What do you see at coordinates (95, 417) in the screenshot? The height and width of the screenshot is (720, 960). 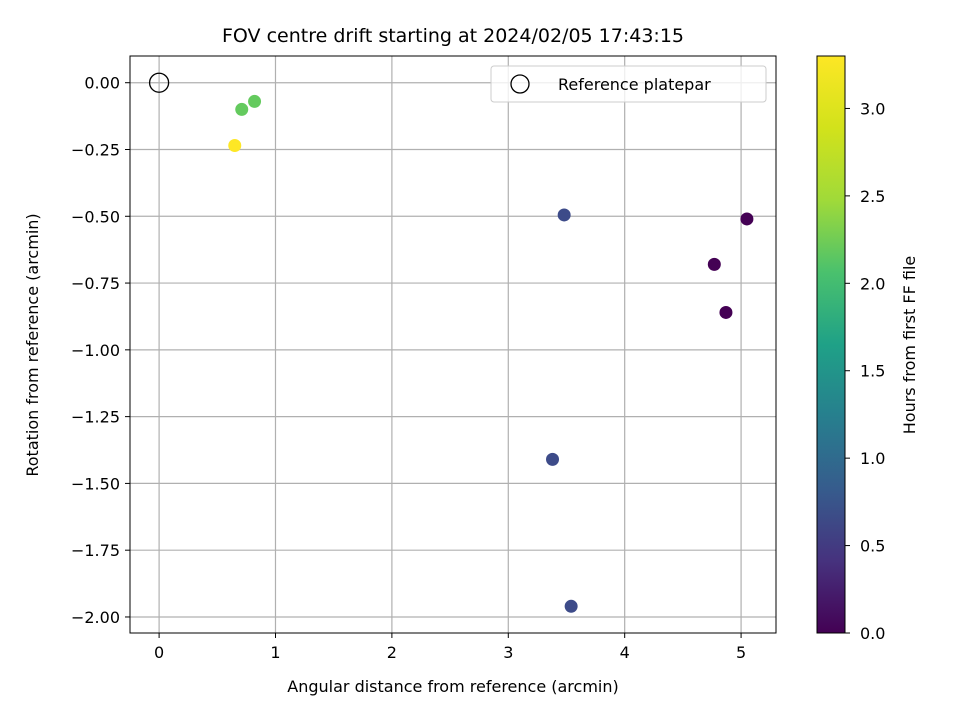 I see `y-tick-label: −1.25` at bounding box center [95, 417].